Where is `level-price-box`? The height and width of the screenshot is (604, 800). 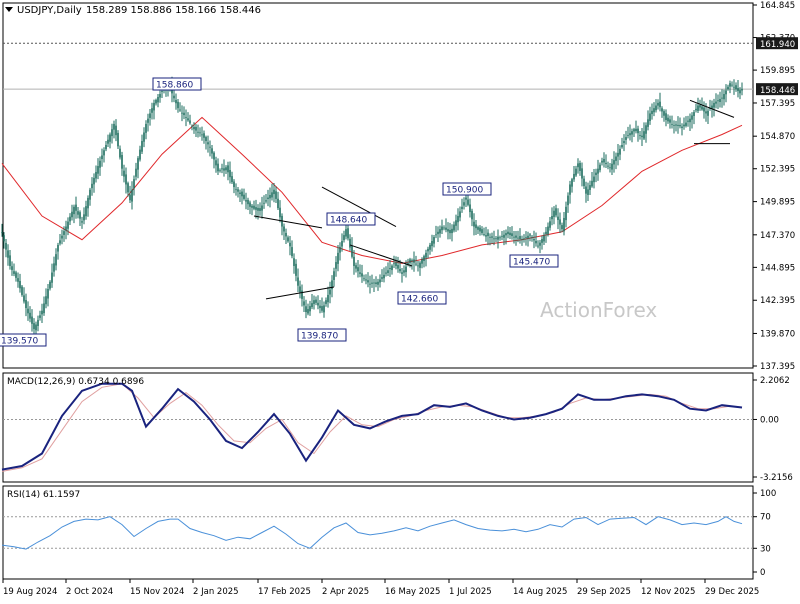
level-price-box is located at coordinates (777, 43).